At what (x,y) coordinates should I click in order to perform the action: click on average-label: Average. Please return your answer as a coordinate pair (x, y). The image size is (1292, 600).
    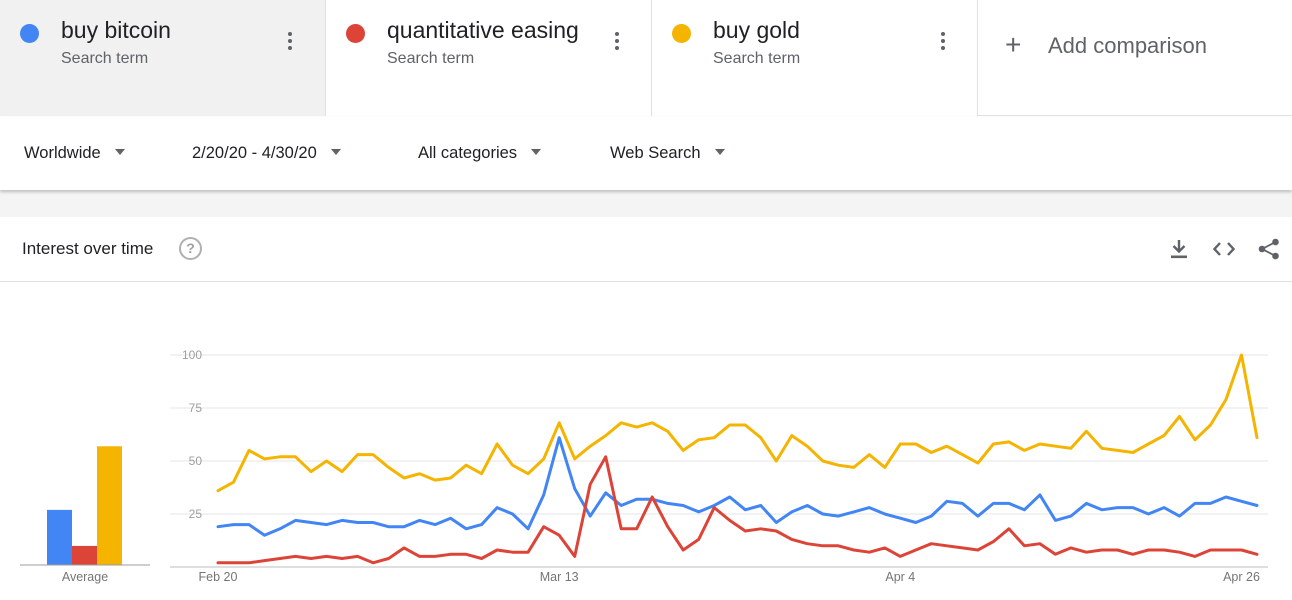
    Looking at the image, I should click on (85, 577).